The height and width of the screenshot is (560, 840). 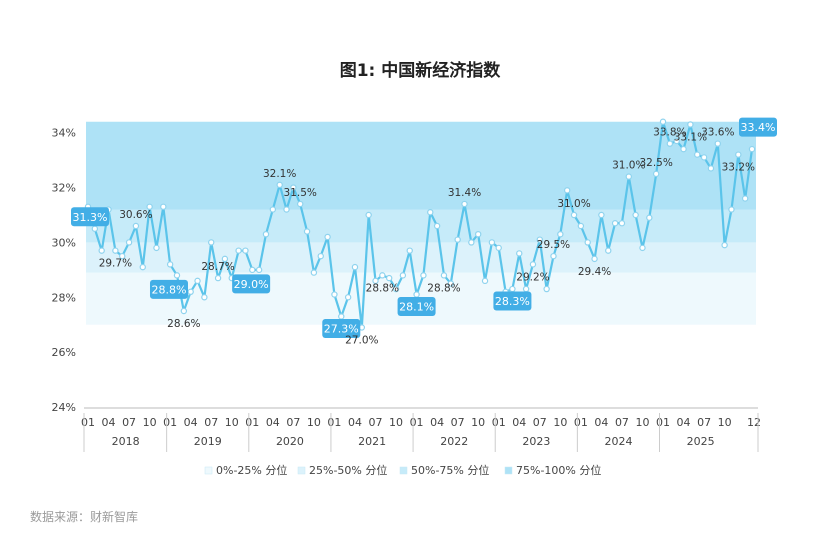 I want to click on callout-label: 28.1%, so click(x=416, y=307).